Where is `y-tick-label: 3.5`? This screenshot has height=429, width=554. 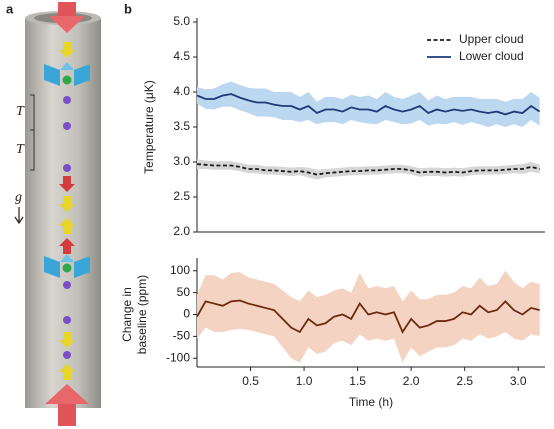 y-tick-label: 3.5 is located at coordinates (181, 126).